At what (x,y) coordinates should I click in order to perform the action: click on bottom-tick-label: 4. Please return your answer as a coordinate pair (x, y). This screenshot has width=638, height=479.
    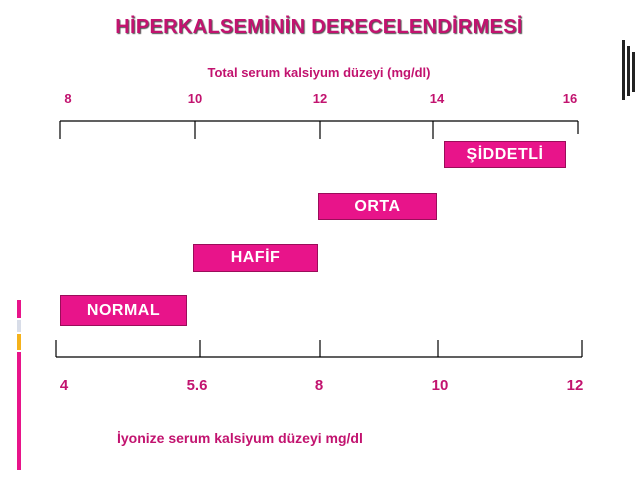
    Looking at the image, I should click on (64, 385).